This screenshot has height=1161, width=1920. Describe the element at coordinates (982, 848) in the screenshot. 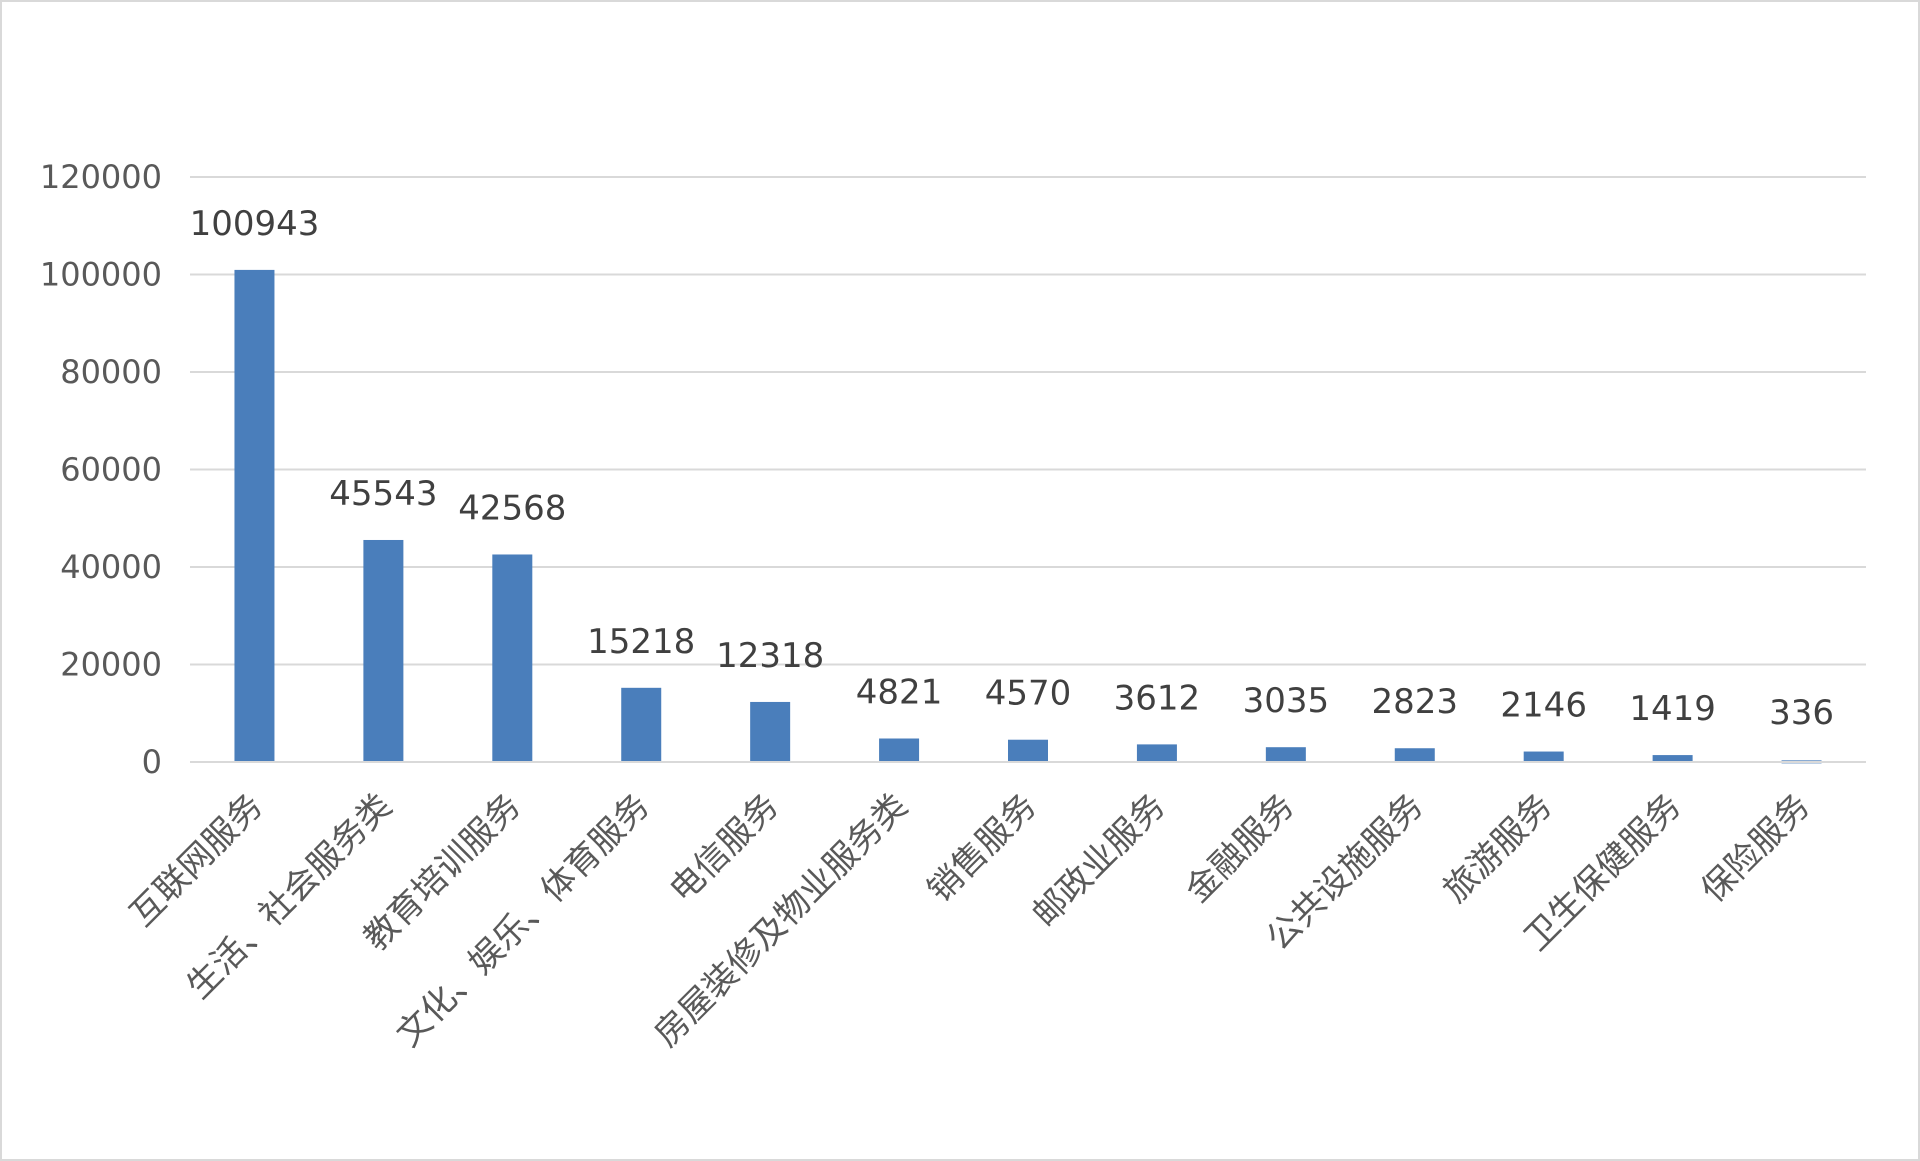

I see `x-category-label: 销售服务` at that location.